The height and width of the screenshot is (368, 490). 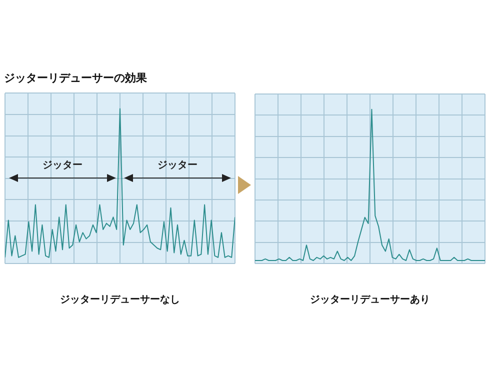 I want to click on x-axis-title: ジッターリデューサーあり, so click(x=370, y=300).